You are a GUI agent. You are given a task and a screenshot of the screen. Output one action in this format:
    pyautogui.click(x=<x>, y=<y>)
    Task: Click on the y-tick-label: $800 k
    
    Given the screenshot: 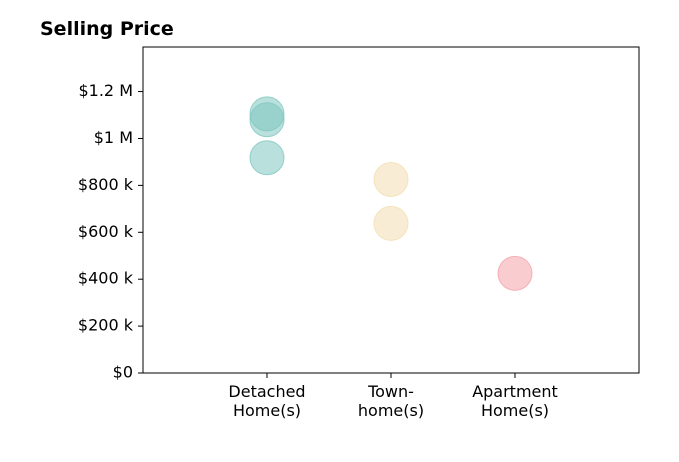 What is the action you would take?
    pyautogui.click(x=106, y=184)
    